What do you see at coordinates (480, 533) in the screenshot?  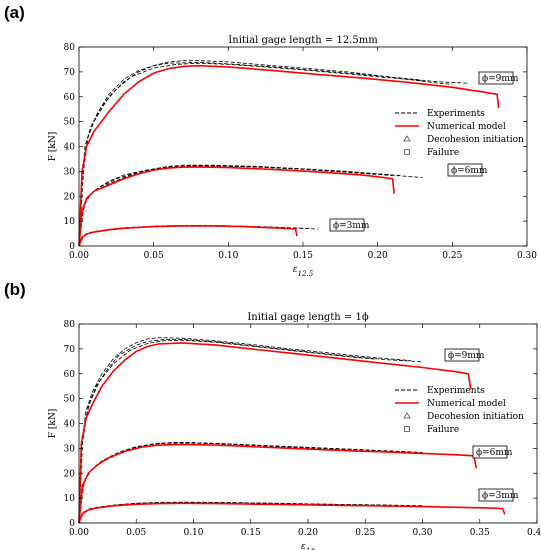 I see `x-tick-label: 0.35` at bounding box center [480, 533].